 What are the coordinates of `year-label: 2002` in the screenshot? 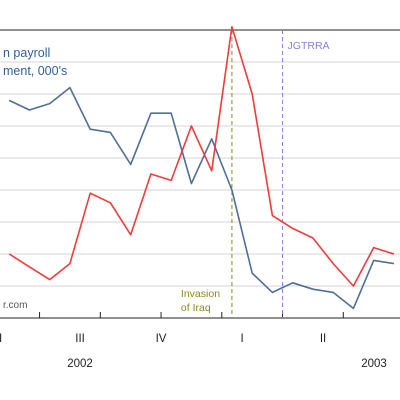 It's located at (80, 364).